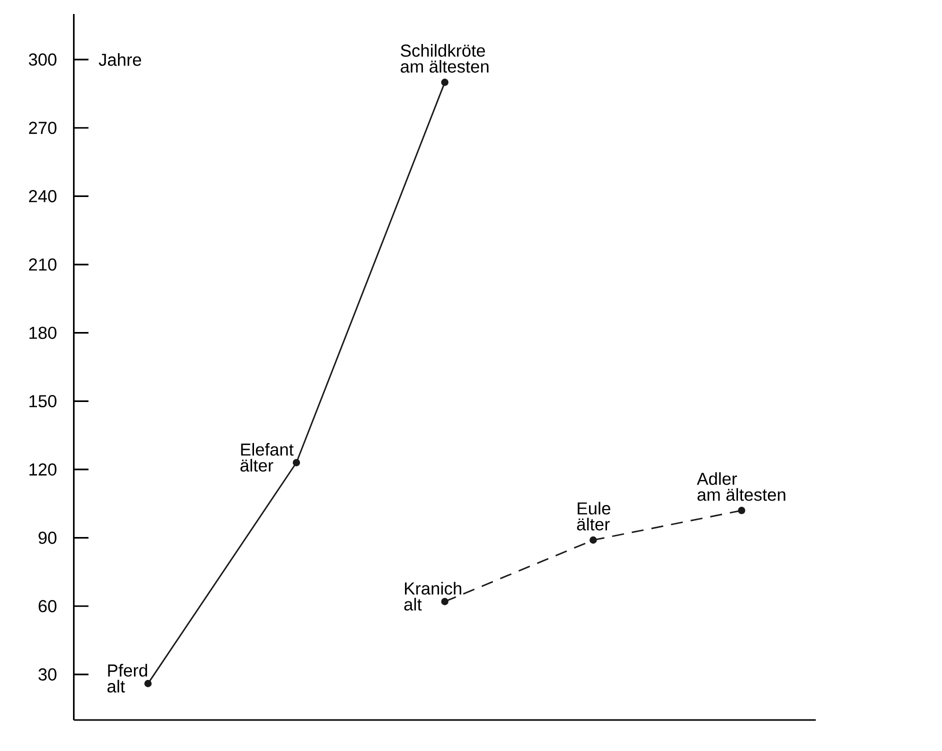  I want to click on y-tick-label: 240, so click(42, 196).